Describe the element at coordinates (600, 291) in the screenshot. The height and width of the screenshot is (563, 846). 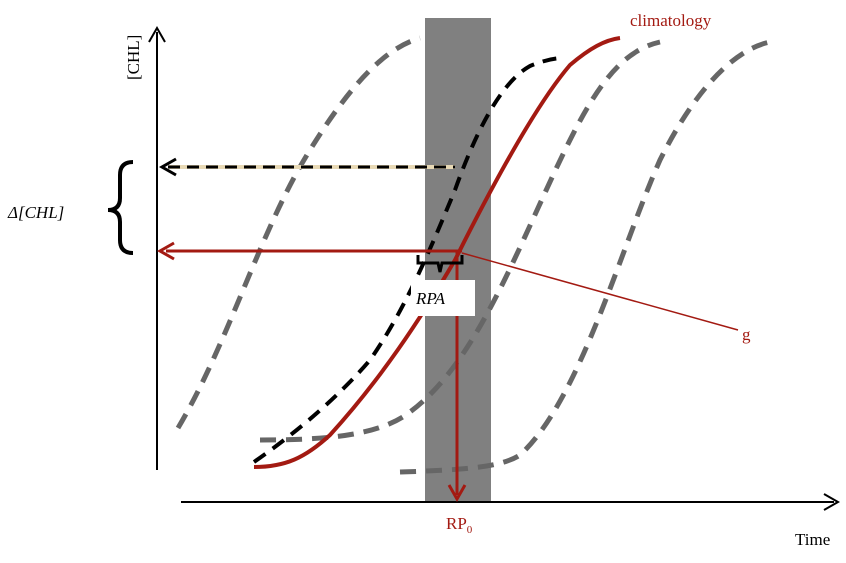
I see `g-pointer-line` at that location.